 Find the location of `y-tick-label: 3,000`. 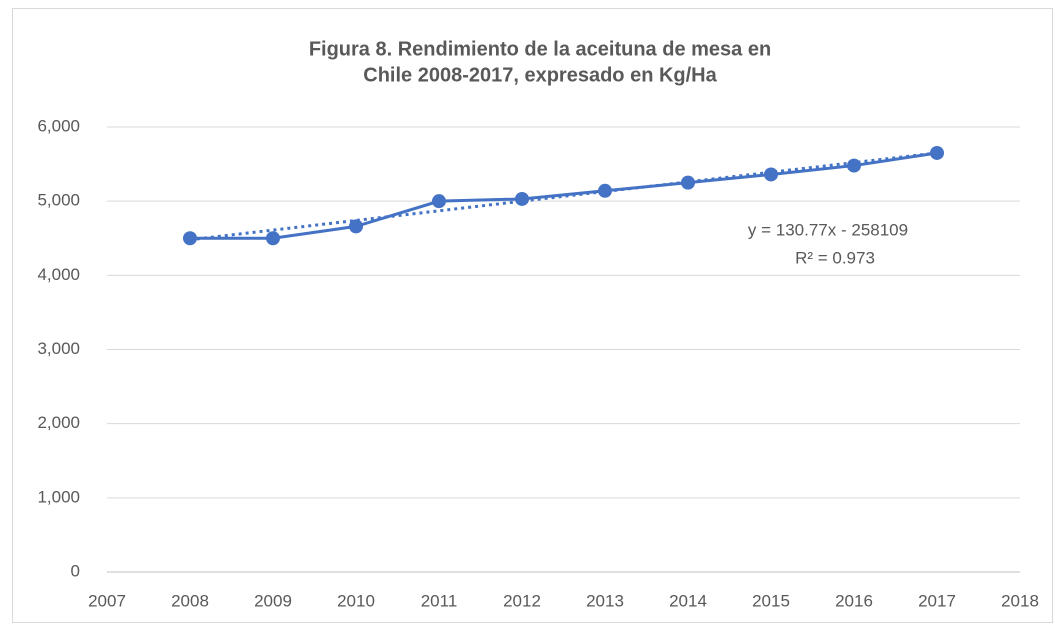

y-tick-label: 3,000 is located at coordinates (58, 348).